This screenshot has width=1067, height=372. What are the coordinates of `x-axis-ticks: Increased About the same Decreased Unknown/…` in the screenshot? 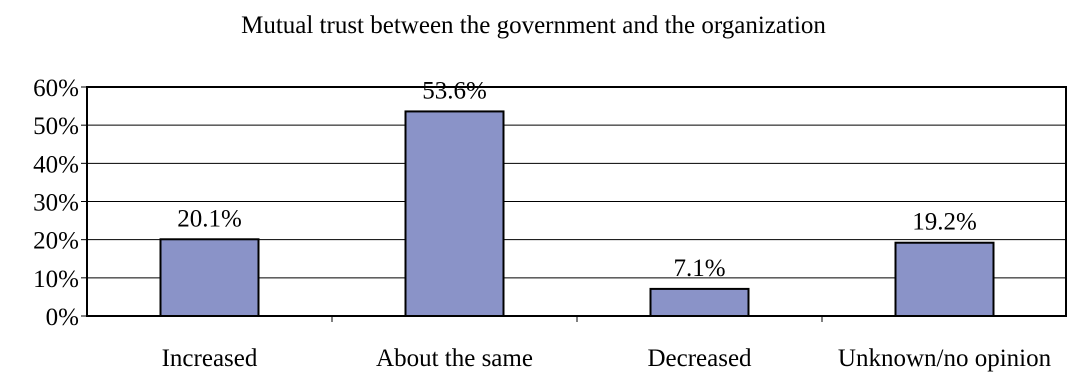 It's located at (607, 344).